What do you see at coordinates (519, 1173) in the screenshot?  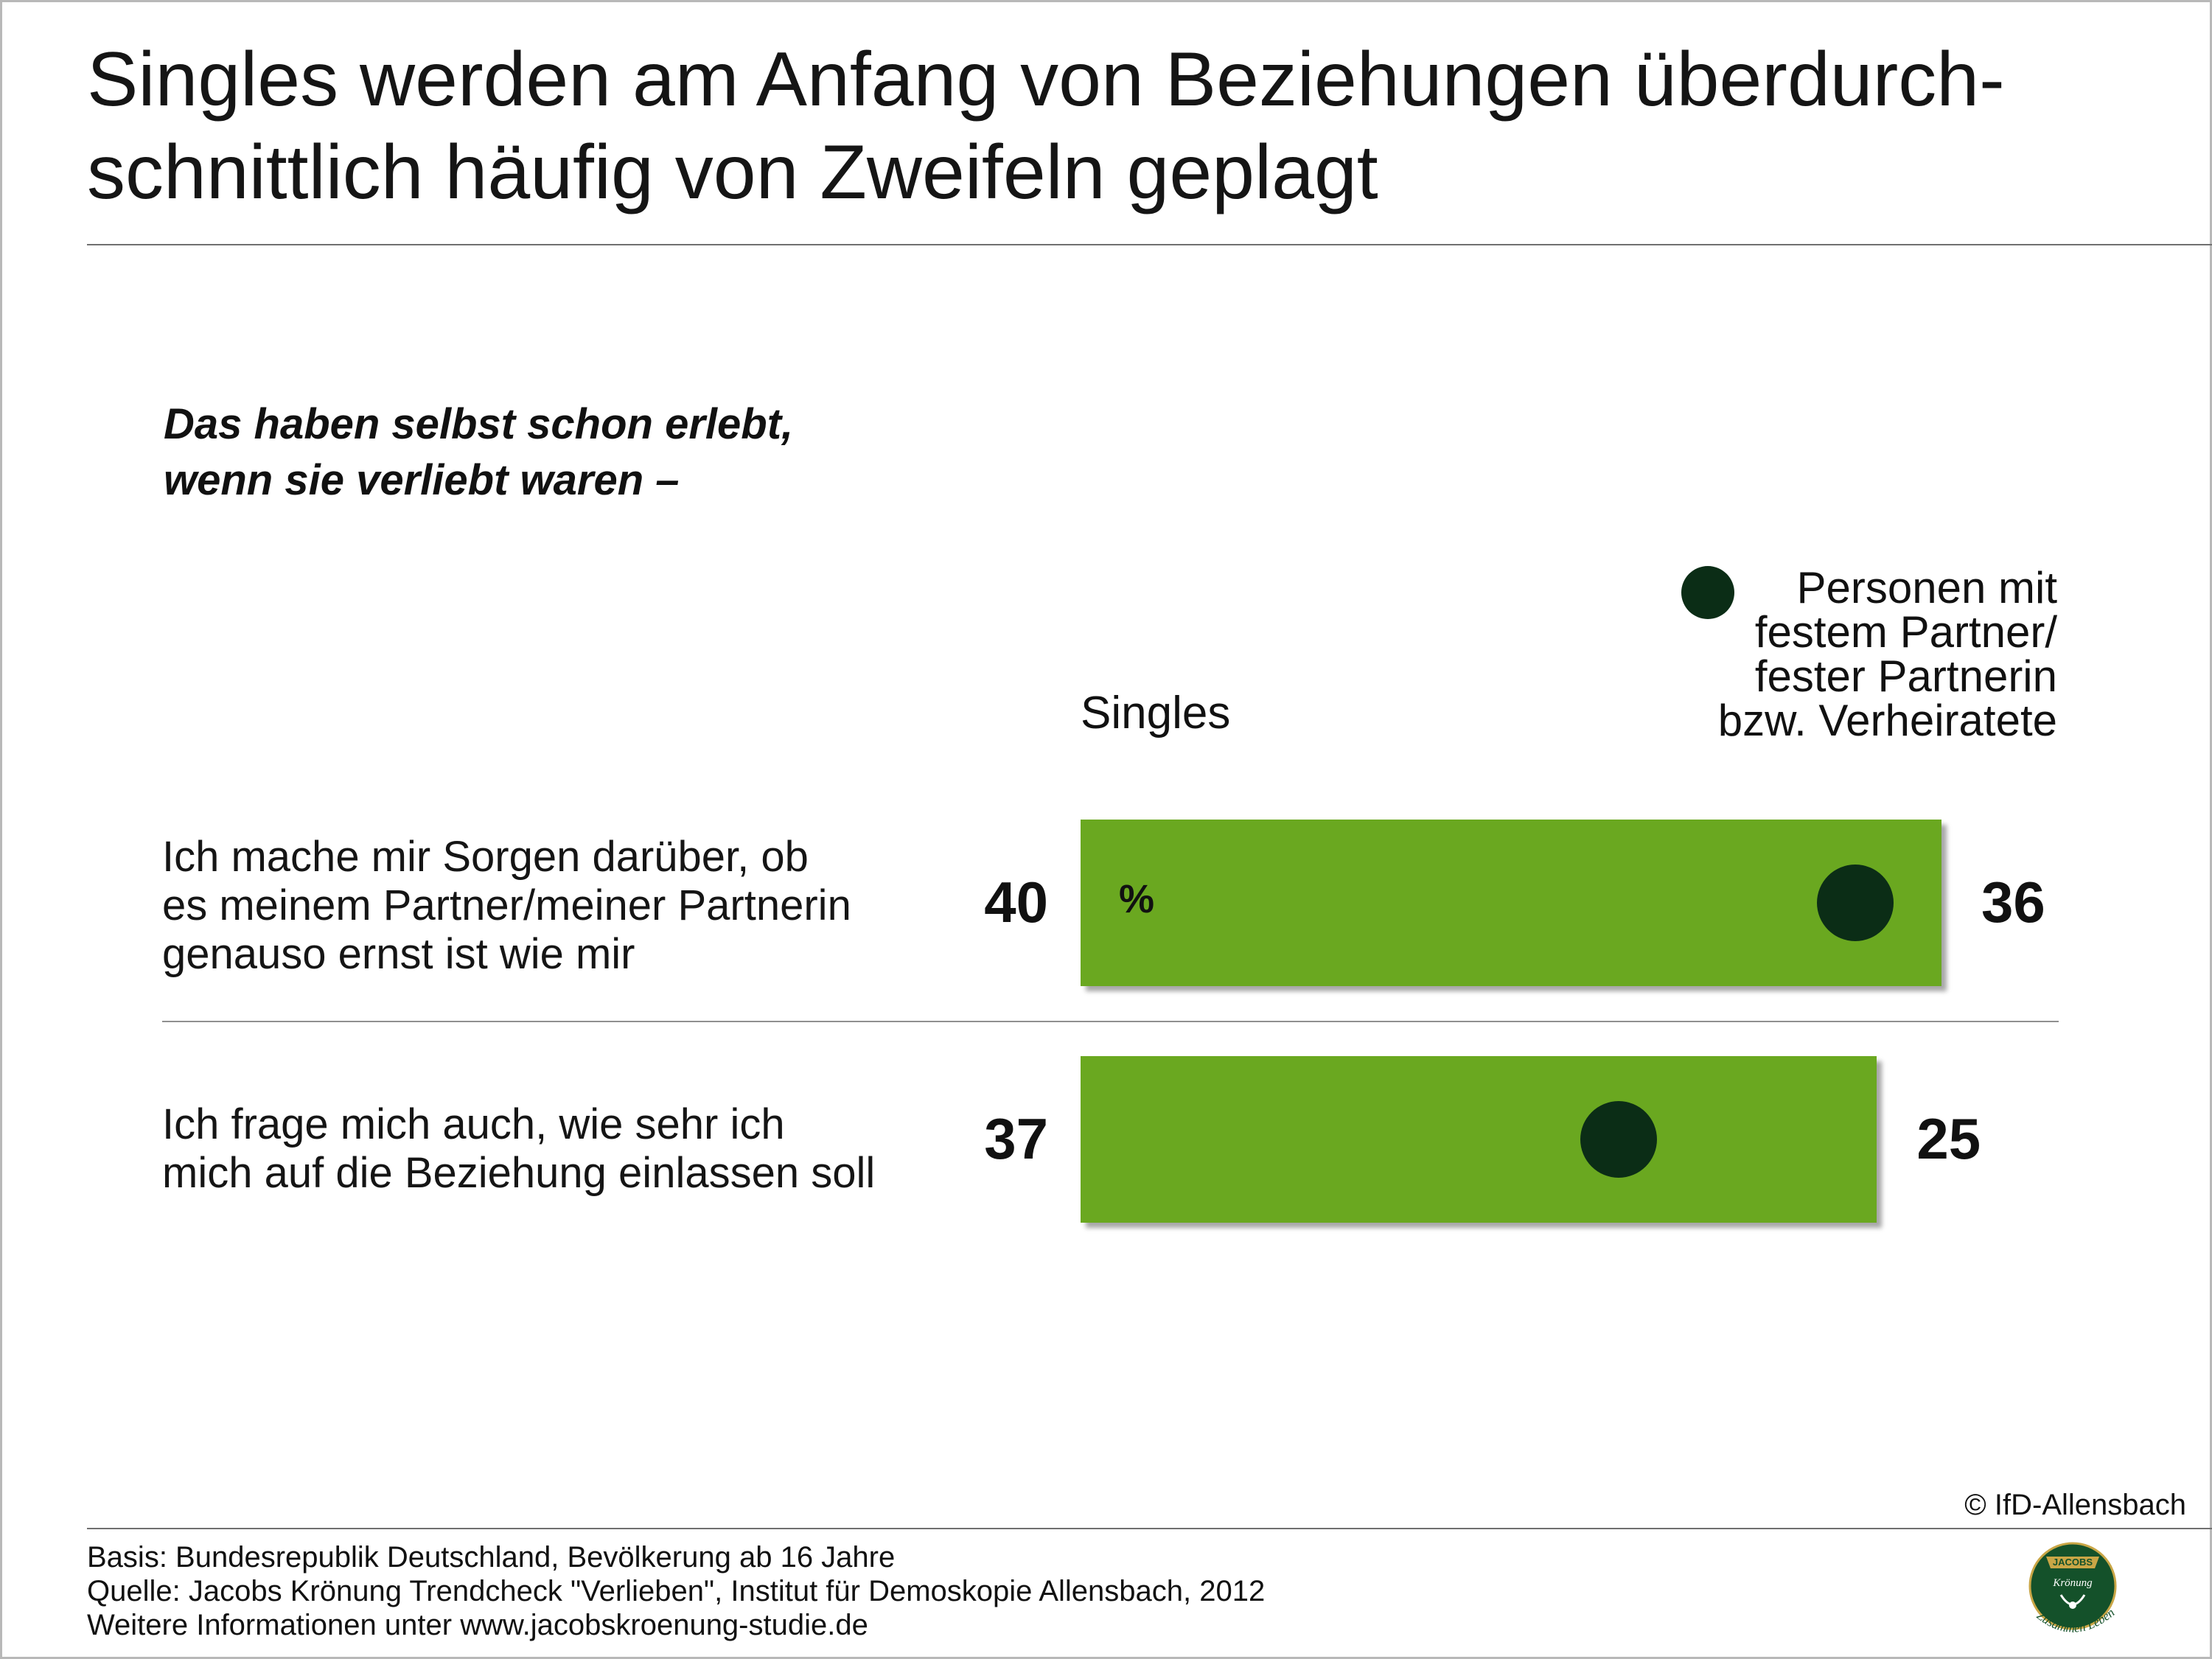 I see `row-label-line: mich auf die Beziehung einlassen soll` at bounding box center [519, 1173].